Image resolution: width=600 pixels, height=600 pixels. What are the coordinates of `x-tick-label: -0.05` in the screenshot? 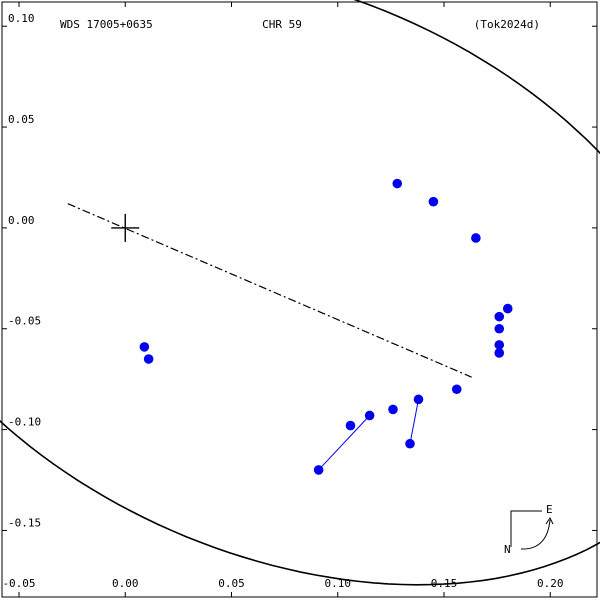 It's located at (18, 583).